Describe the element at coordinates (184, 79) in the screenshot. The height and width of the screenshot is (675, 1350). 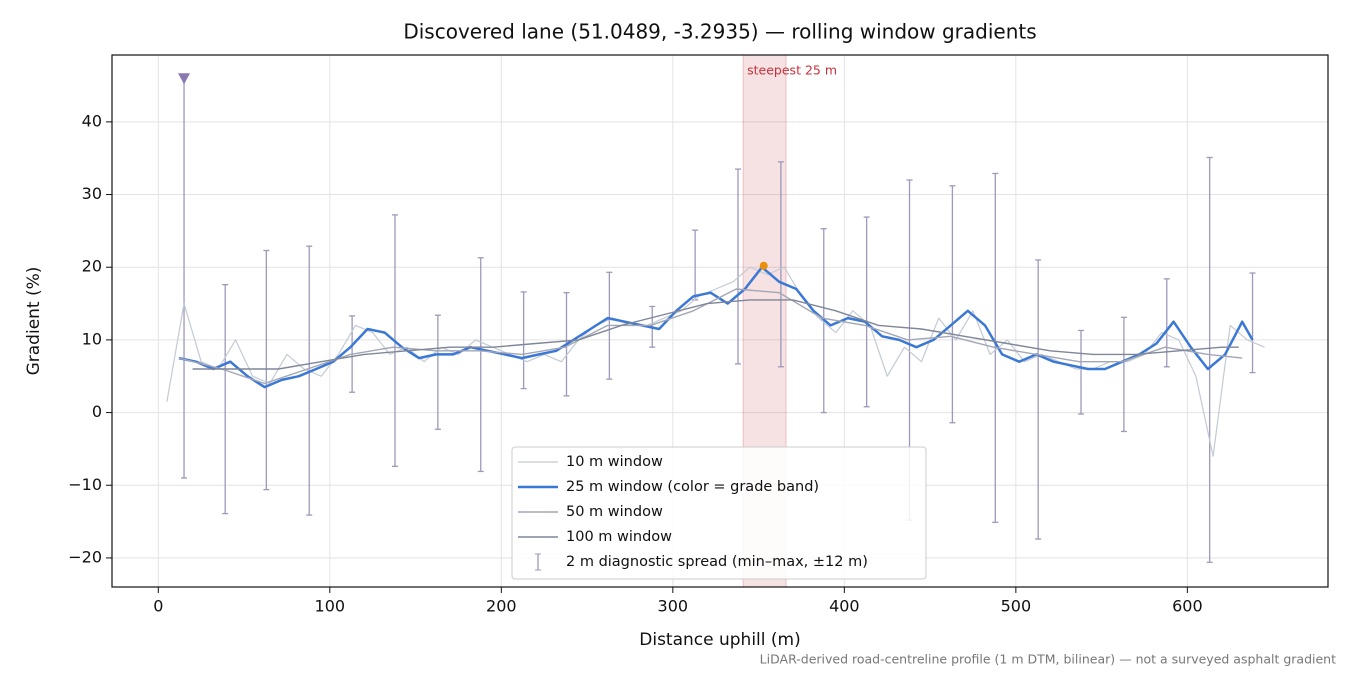
I see `clip-marker` at that location.